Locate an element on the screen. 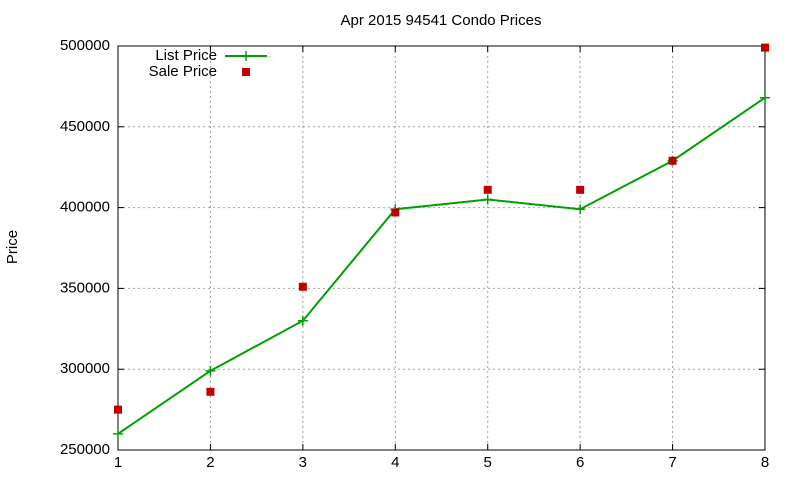 The height and width of the screenshot is (480, 800). x-tick-label: 5 is located at coordinates (488, 462).